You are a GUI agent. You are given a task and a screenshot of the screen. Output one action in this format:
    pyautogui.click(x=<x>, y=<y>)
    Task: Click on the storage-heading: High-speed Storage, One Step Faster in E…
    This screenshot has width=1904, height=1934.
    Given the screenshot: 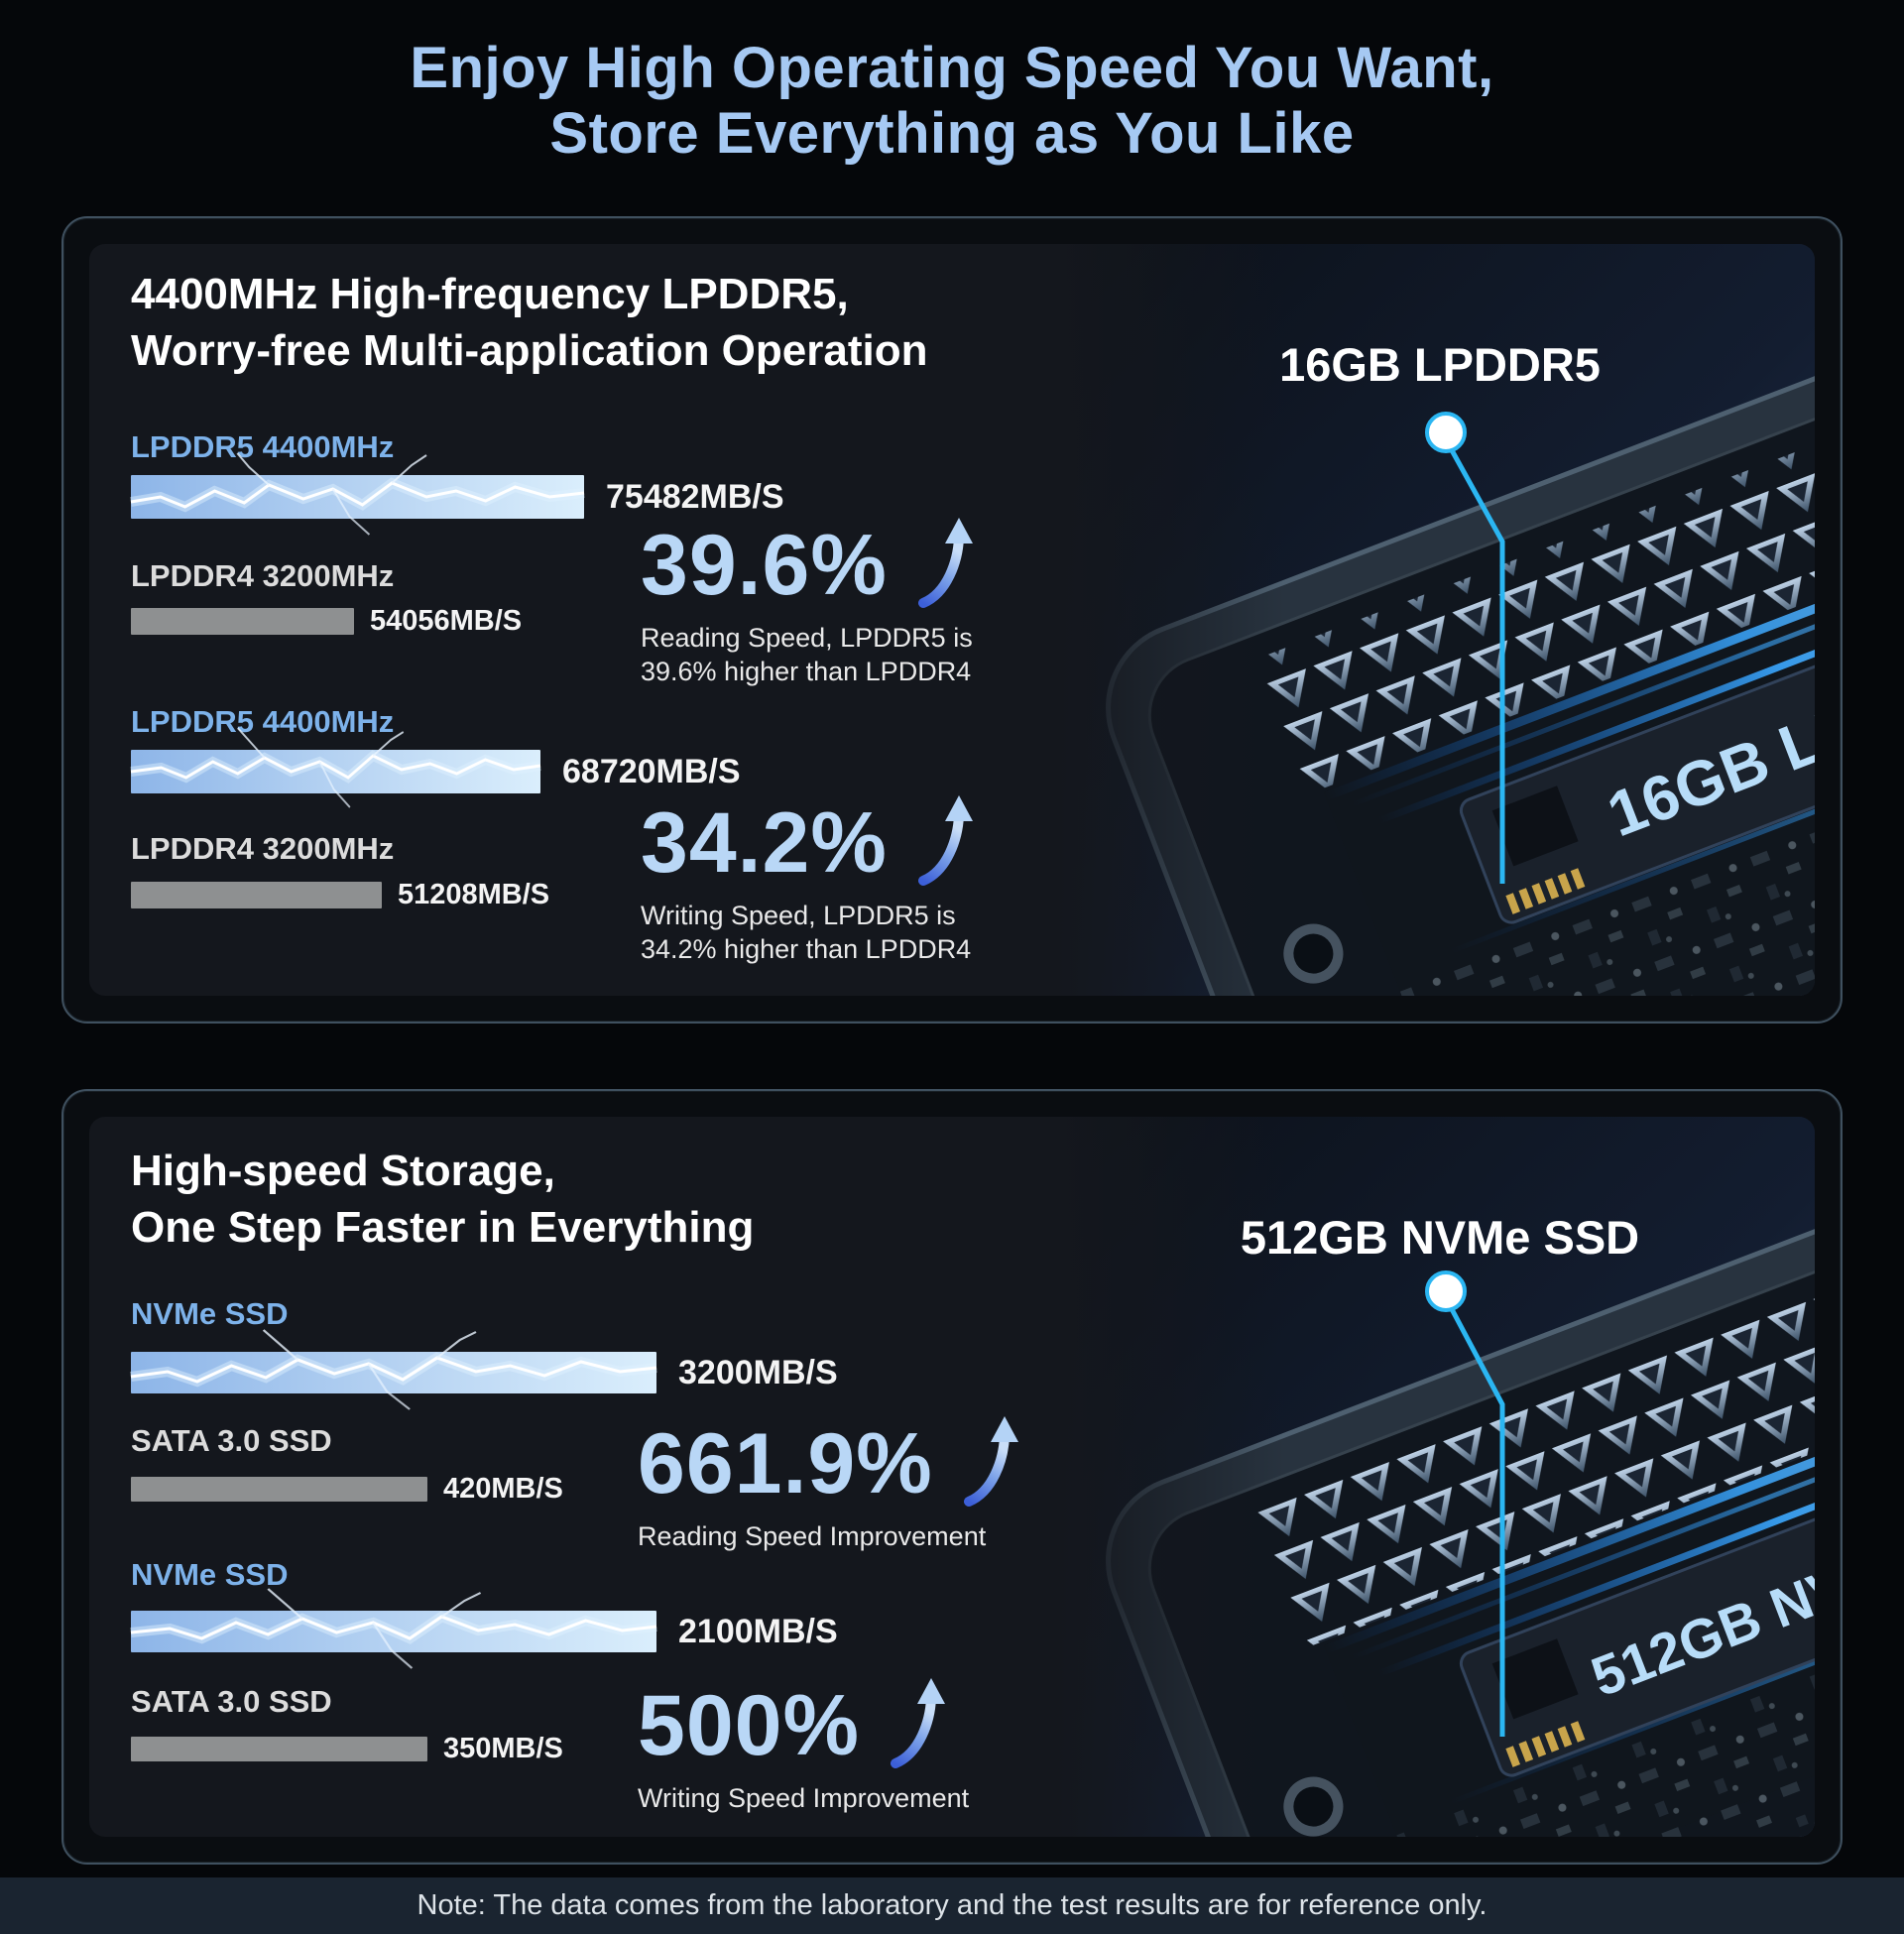 What is the action you would take?
    pyautogui.click(x=442, y=1199)
    